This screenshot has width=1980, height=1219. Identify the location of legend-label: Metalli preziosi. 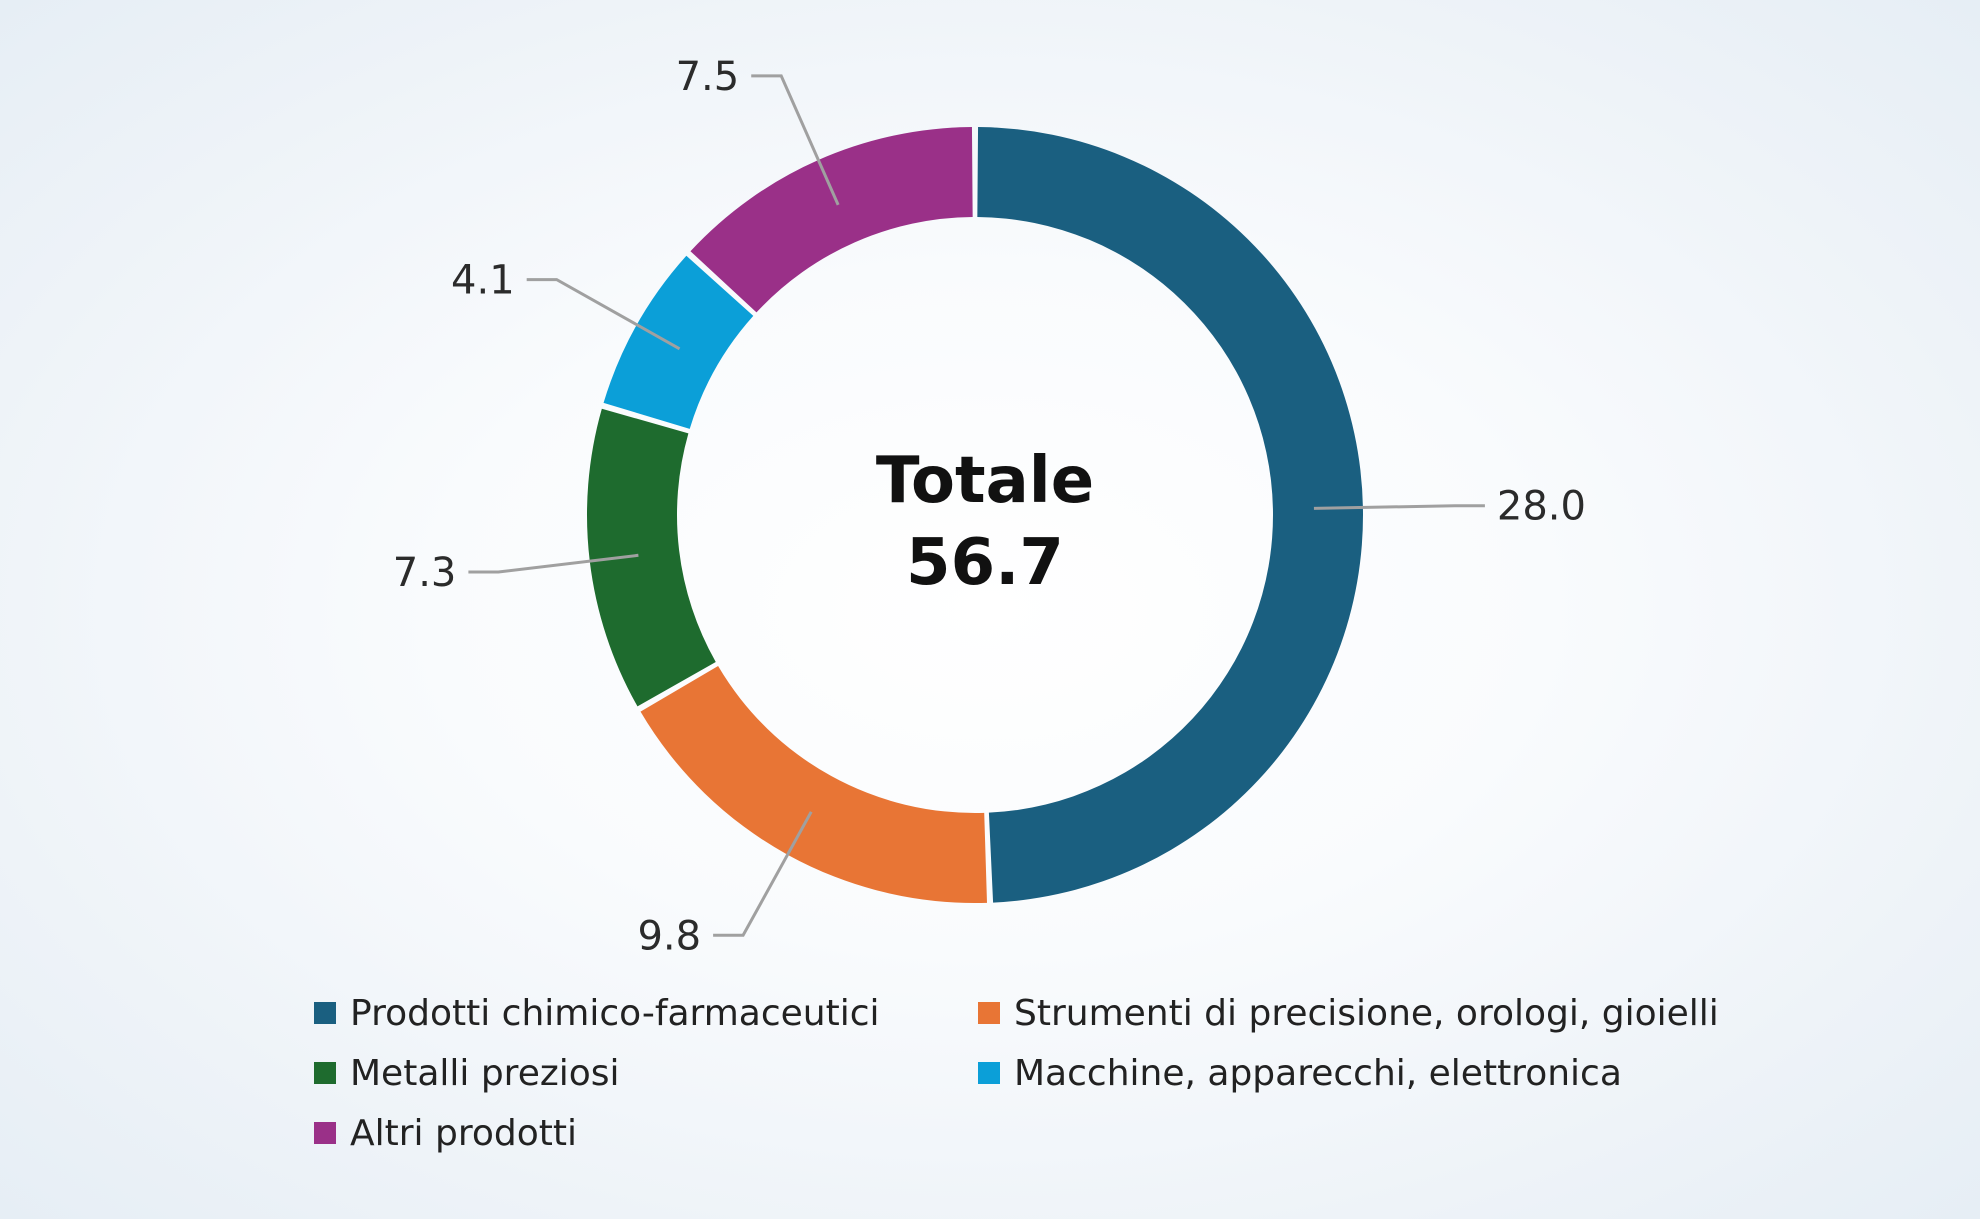
(485, 1073).